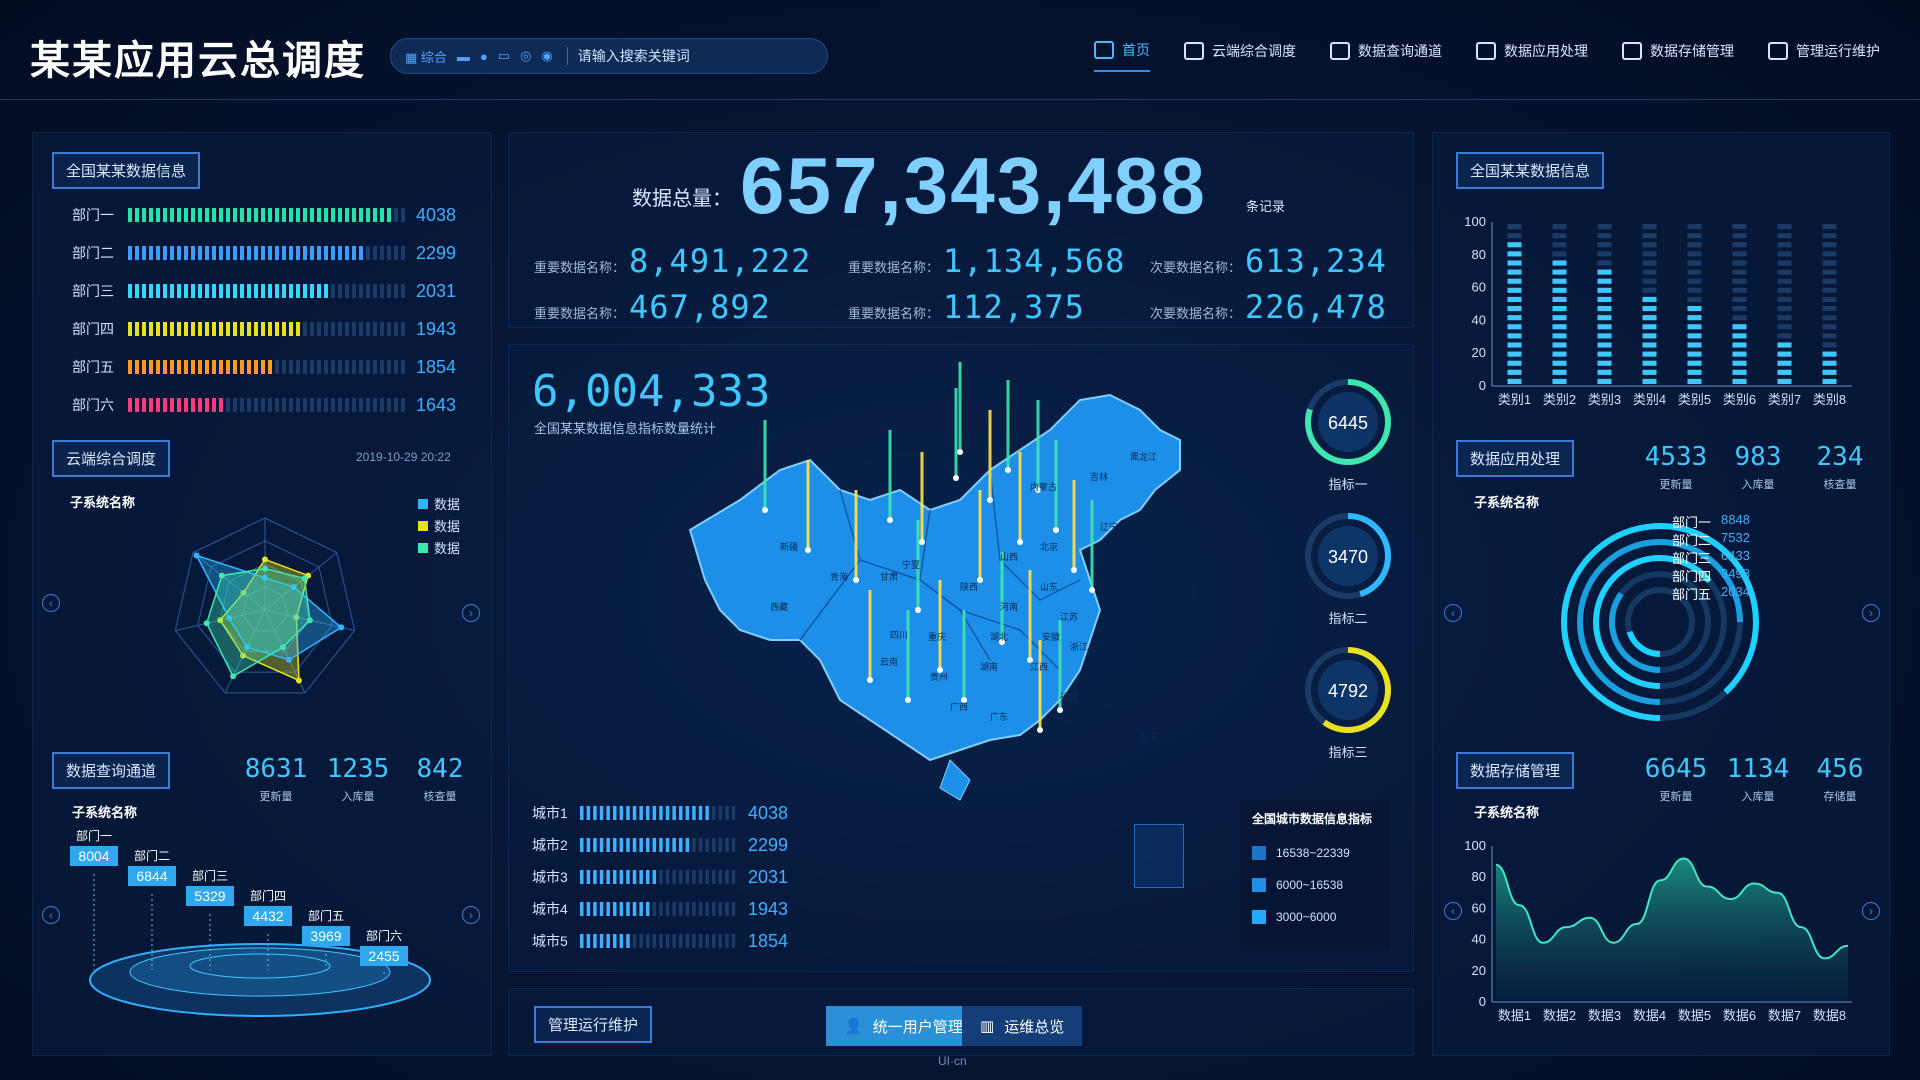  Describe the element at coordinates (1022, 1026) in the screenshot. I see `ops-overview-button: ▥ 运维总览` at that location.